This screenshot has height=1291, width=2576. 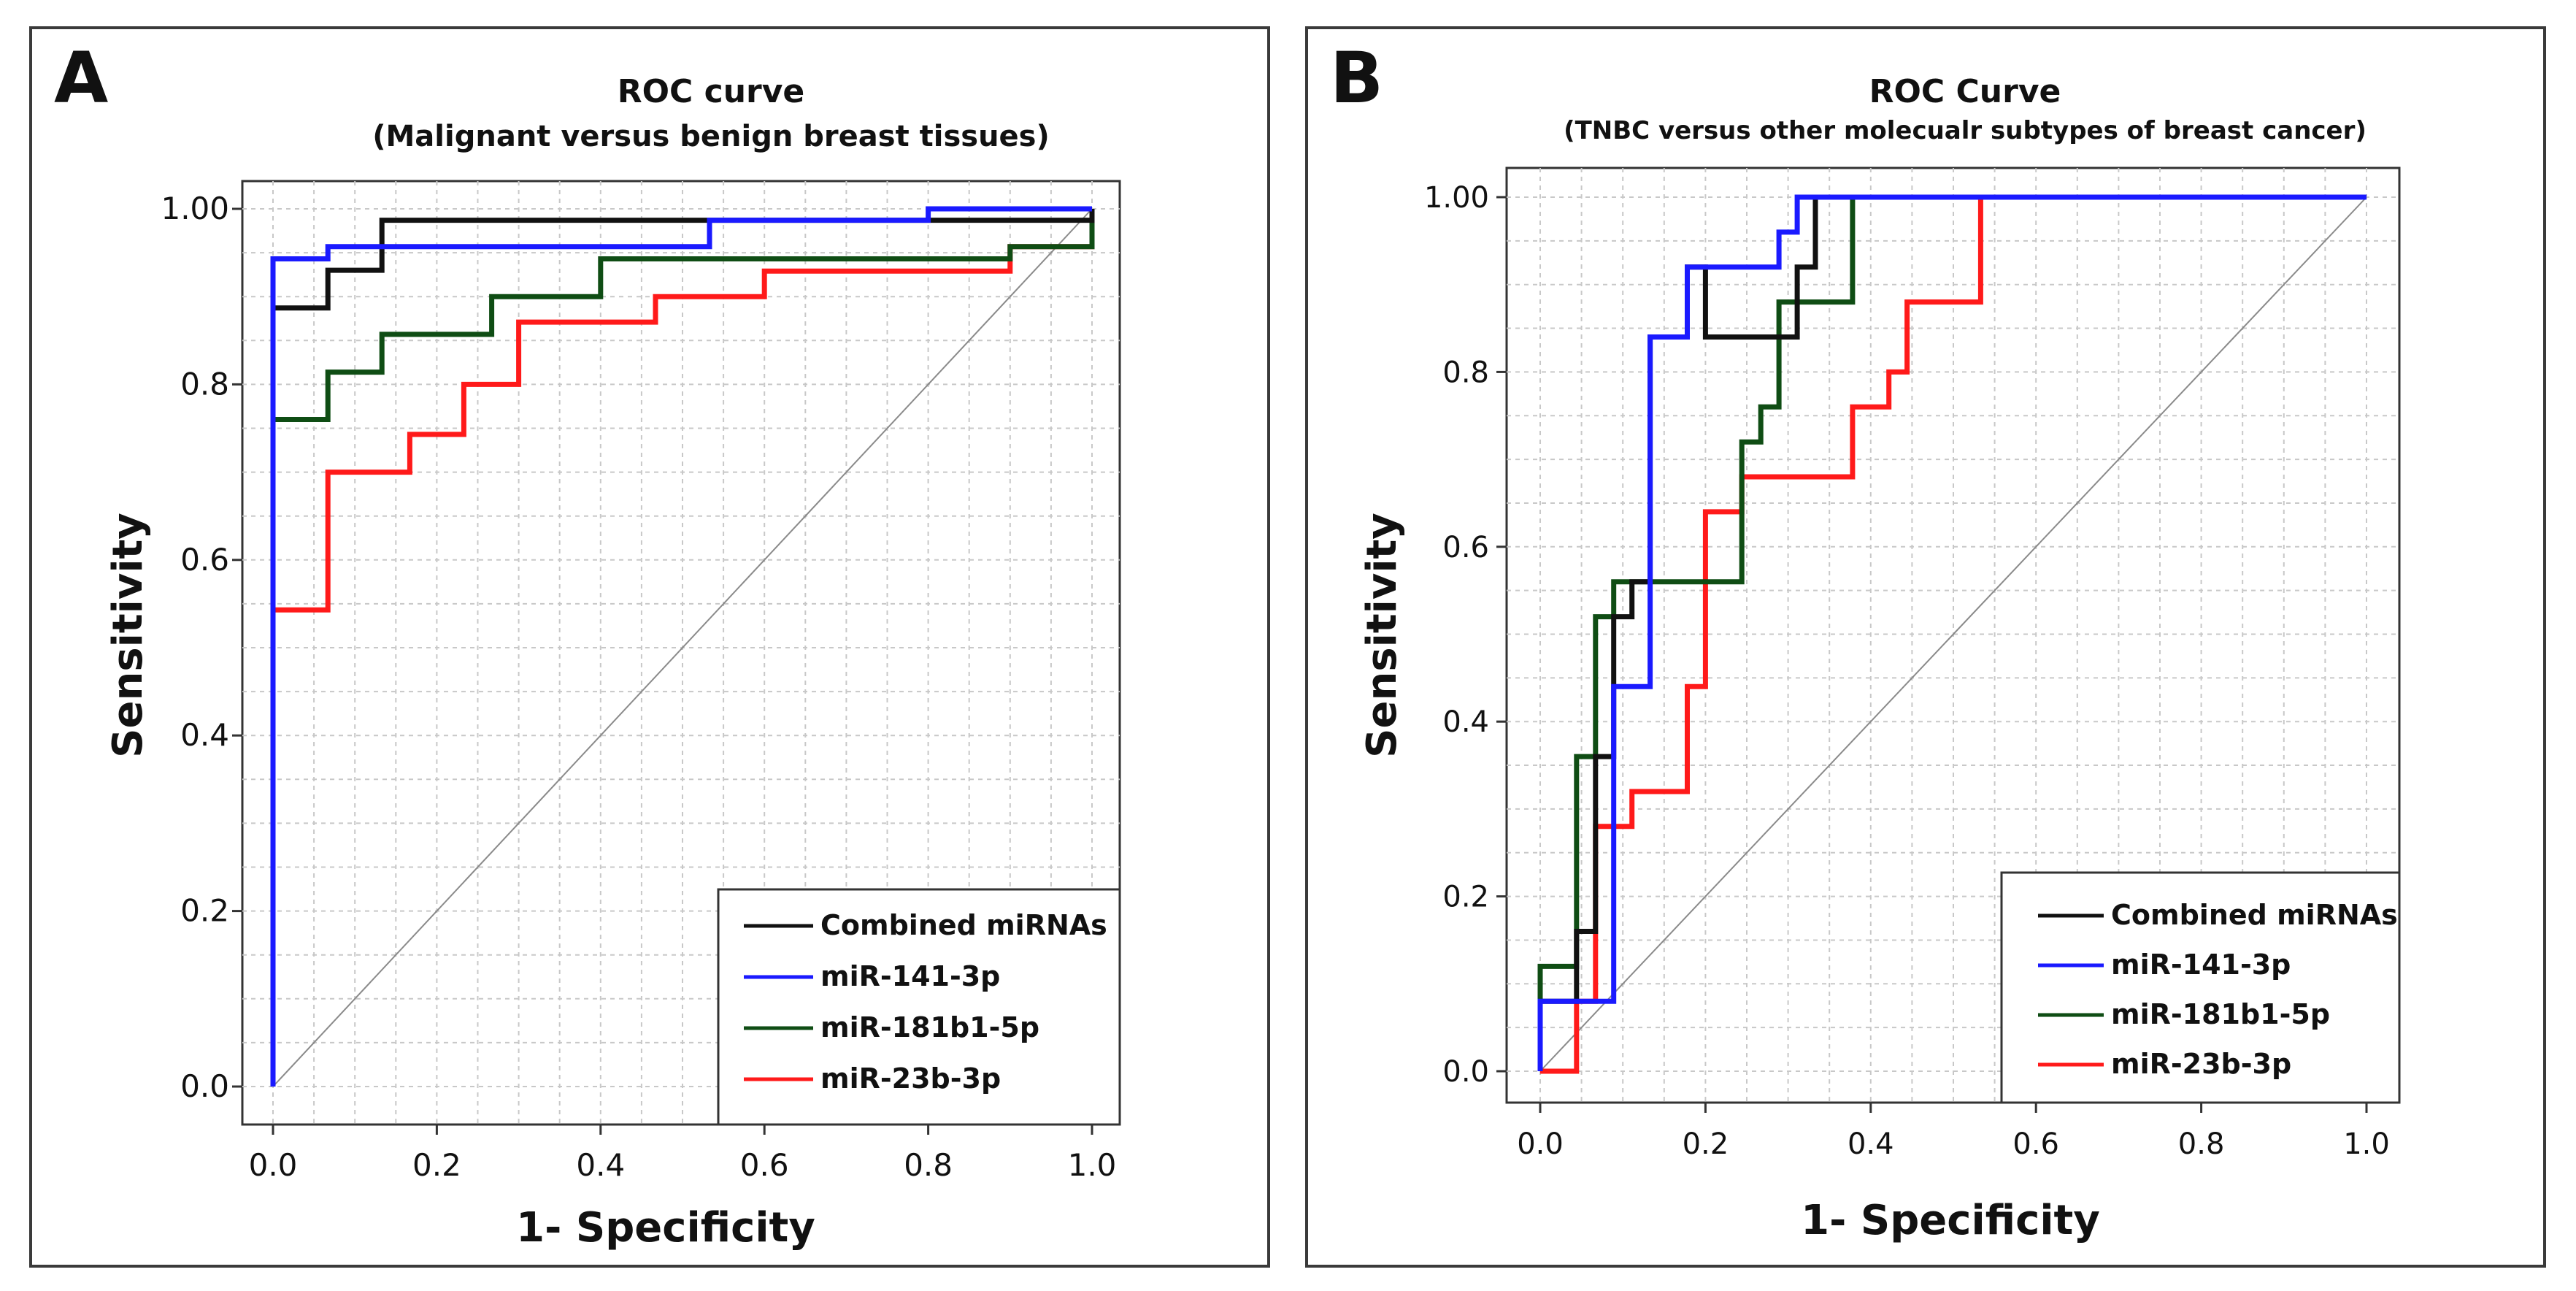 What do you see at coordinates (919, 1007) in the screenshot?
I see `legend-box` at bounding box center [919, 1007].